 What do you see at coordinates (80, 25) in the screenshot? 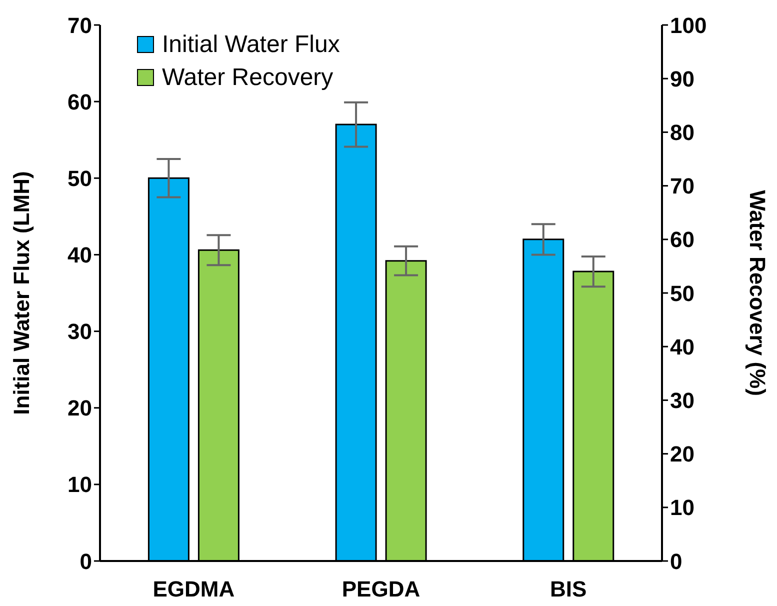
I see `y-tick-label: 70` at bounding box center [80, 25].